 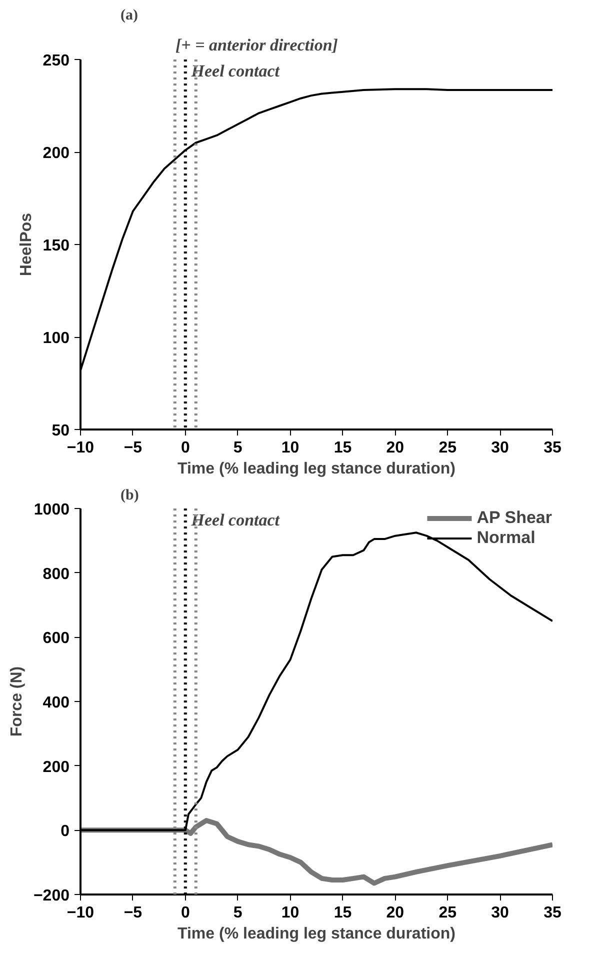 What do you see at coordinates (61, 431) in the screenshot?
I see `y-tick-label: 50` at bounding box center [61, 431].